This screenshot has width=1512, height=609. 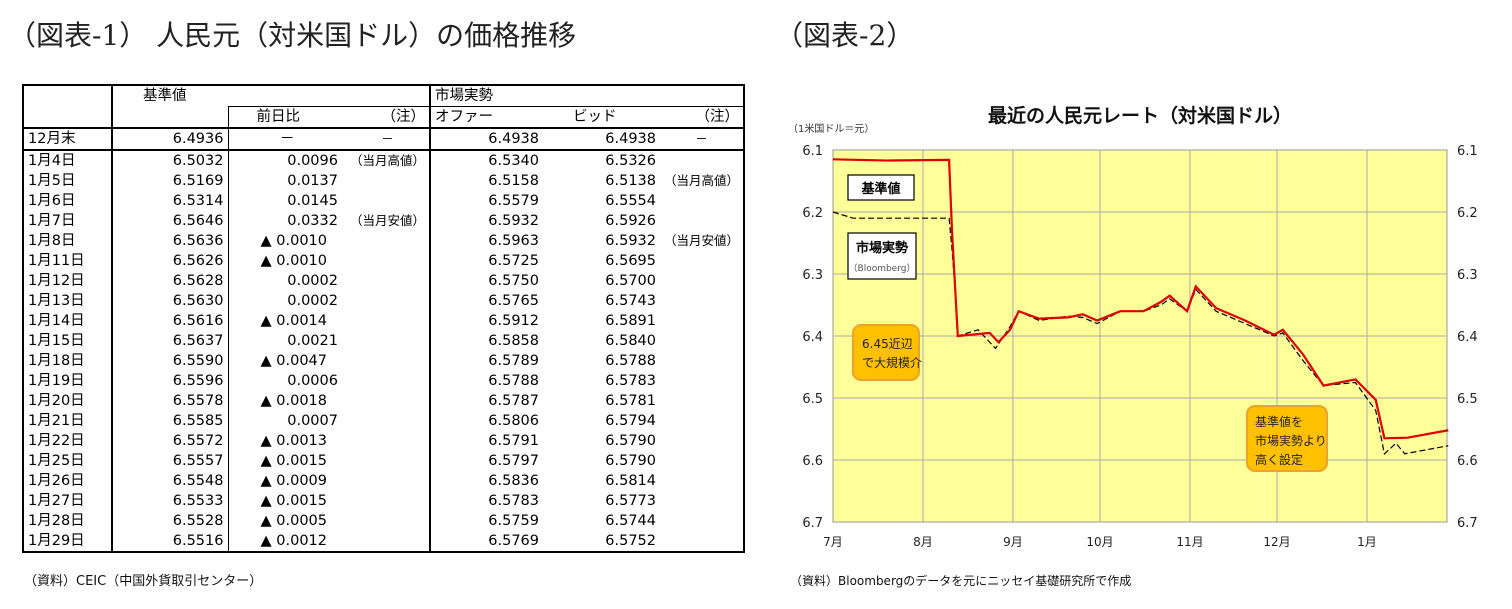 I want to click on cell-date: 1月13日, so click(x=56, y=301).